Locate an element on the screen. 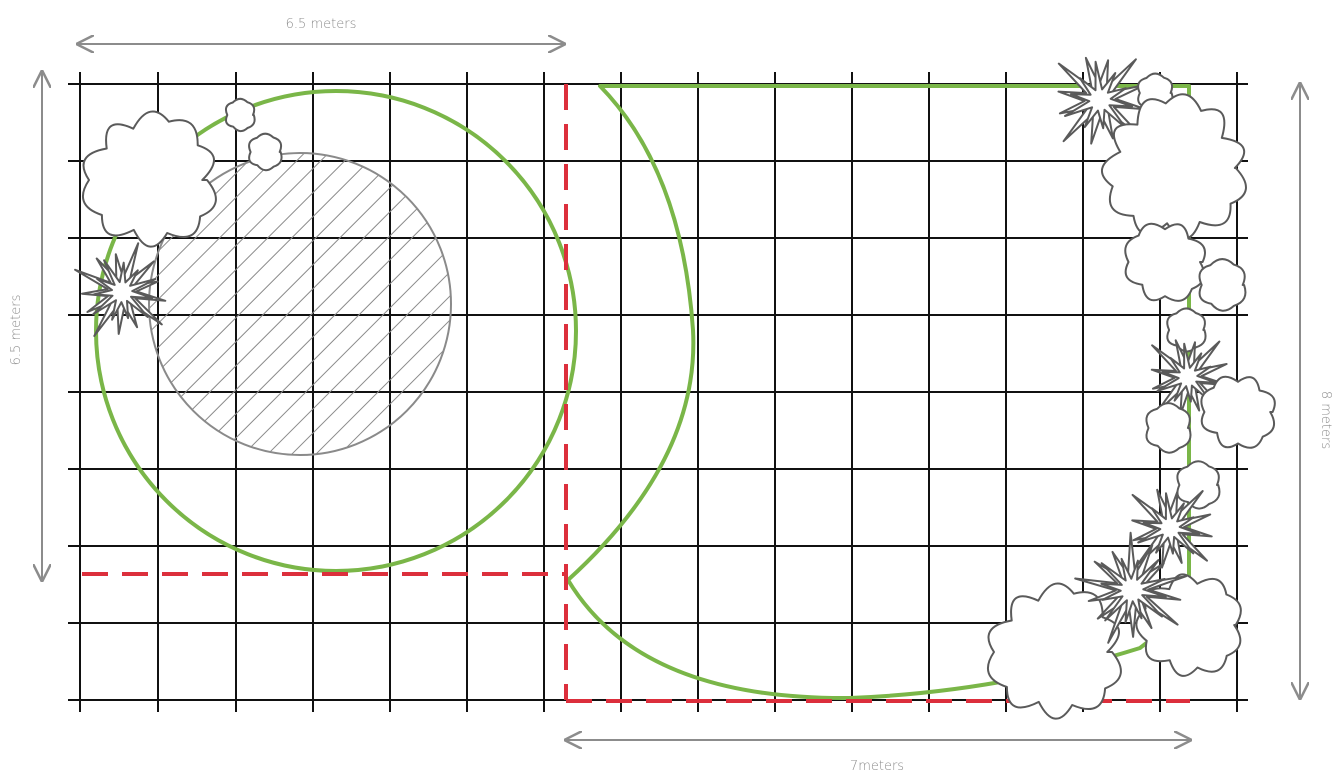 This screenshot has height=773, width=1333. right-dimension-label: 8 meters is located at coordinates (1325, 420).